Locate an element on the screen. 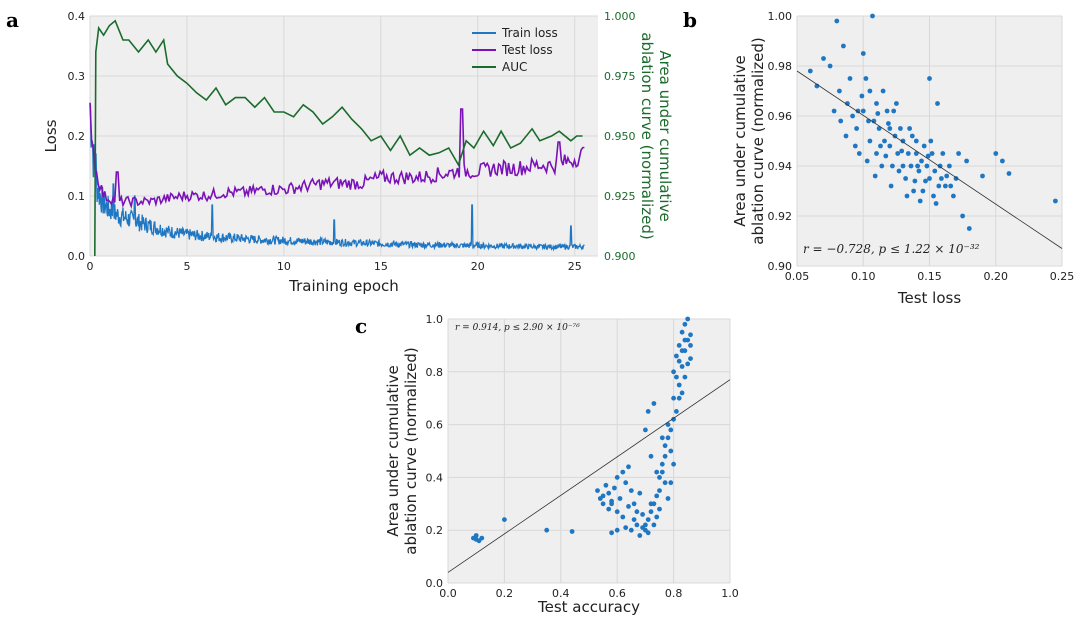 The height and width of the screenshot is (617, 1078). panel-a-x-tick-label: 0 is located at coordinates (90, 266).